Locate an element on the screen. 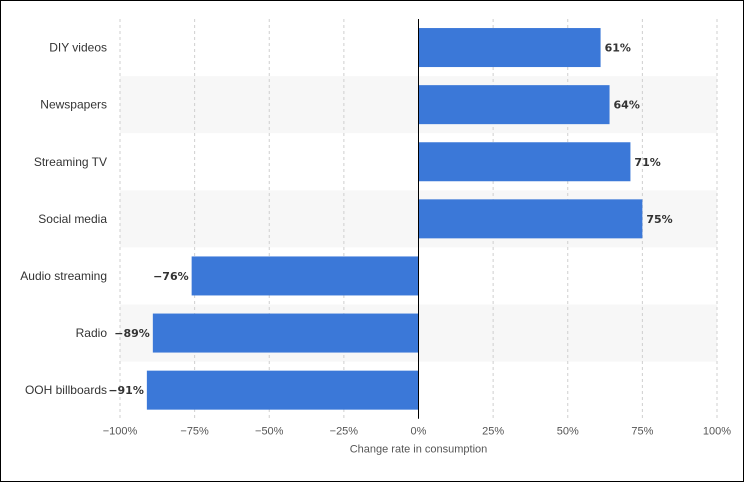 This screenshot has height=482, width=744. x-tick-label-75: 75% is located at coordinates (642, 432).